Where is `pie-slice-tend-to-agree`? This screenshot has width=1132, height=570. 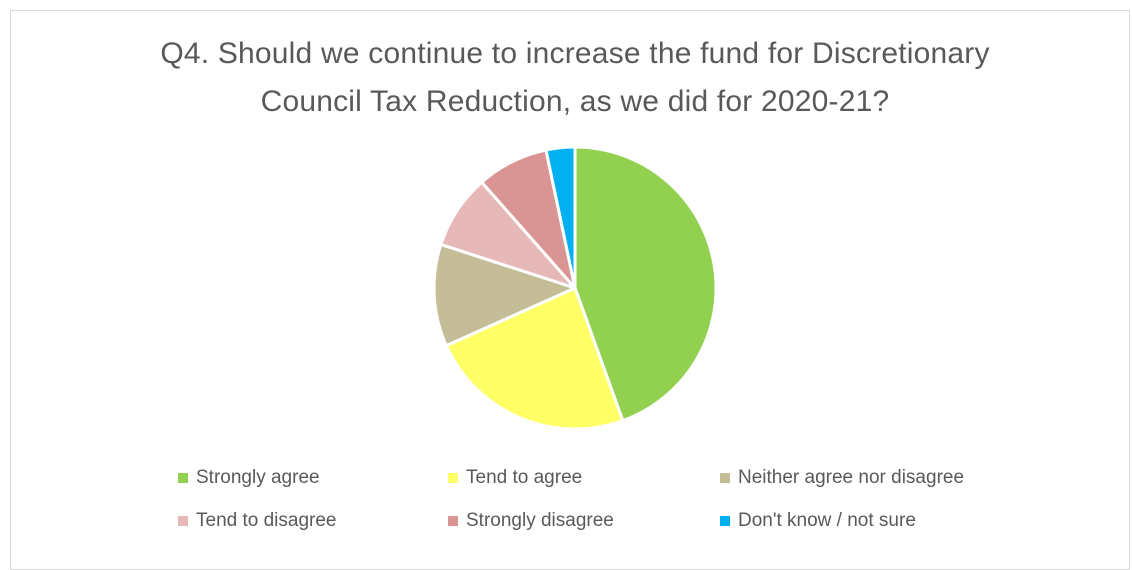
pie-slice-tend-to-agree is located at coordinates (534, 358).